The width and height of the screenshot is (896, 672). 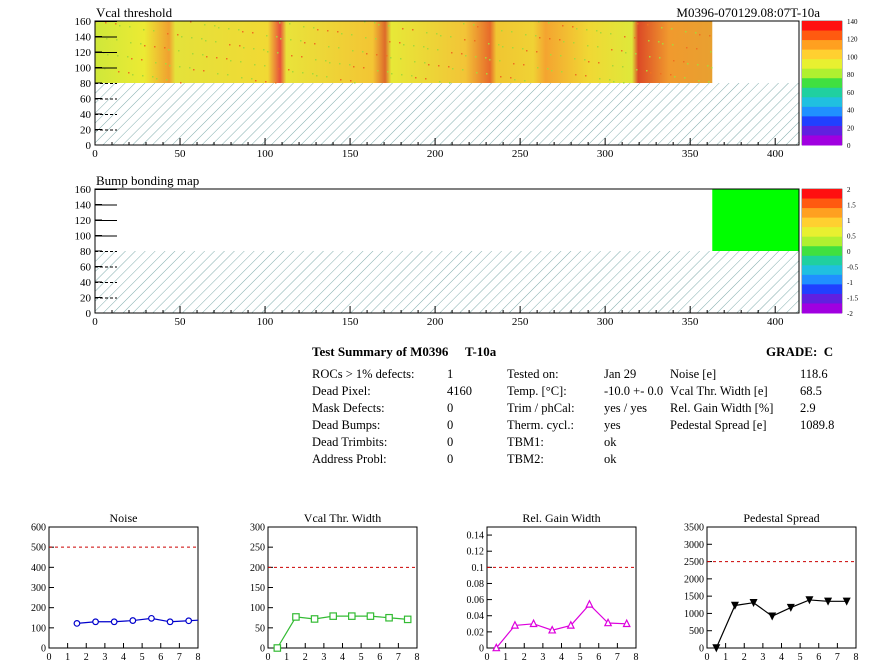 I want to click on mini-x-tick-label: 3, so click(x=323, y=657).